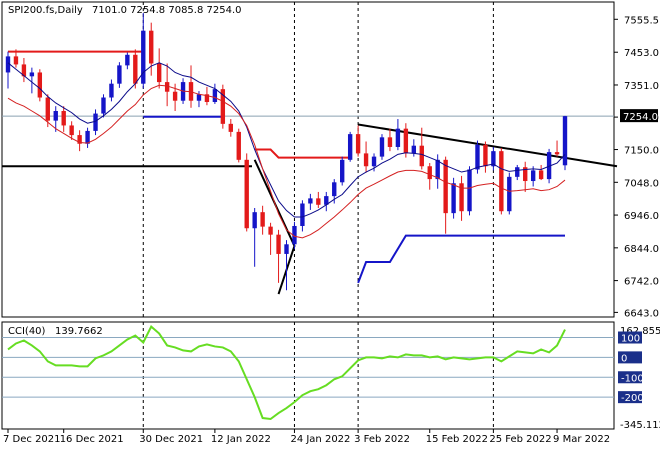 The height and width of the screenshot is (450, 660). What do you see at coordinates (581, 439) in the screenshot?
I see `time-tick-label: 9 Mar 2022` at bounding box center [581, 439].